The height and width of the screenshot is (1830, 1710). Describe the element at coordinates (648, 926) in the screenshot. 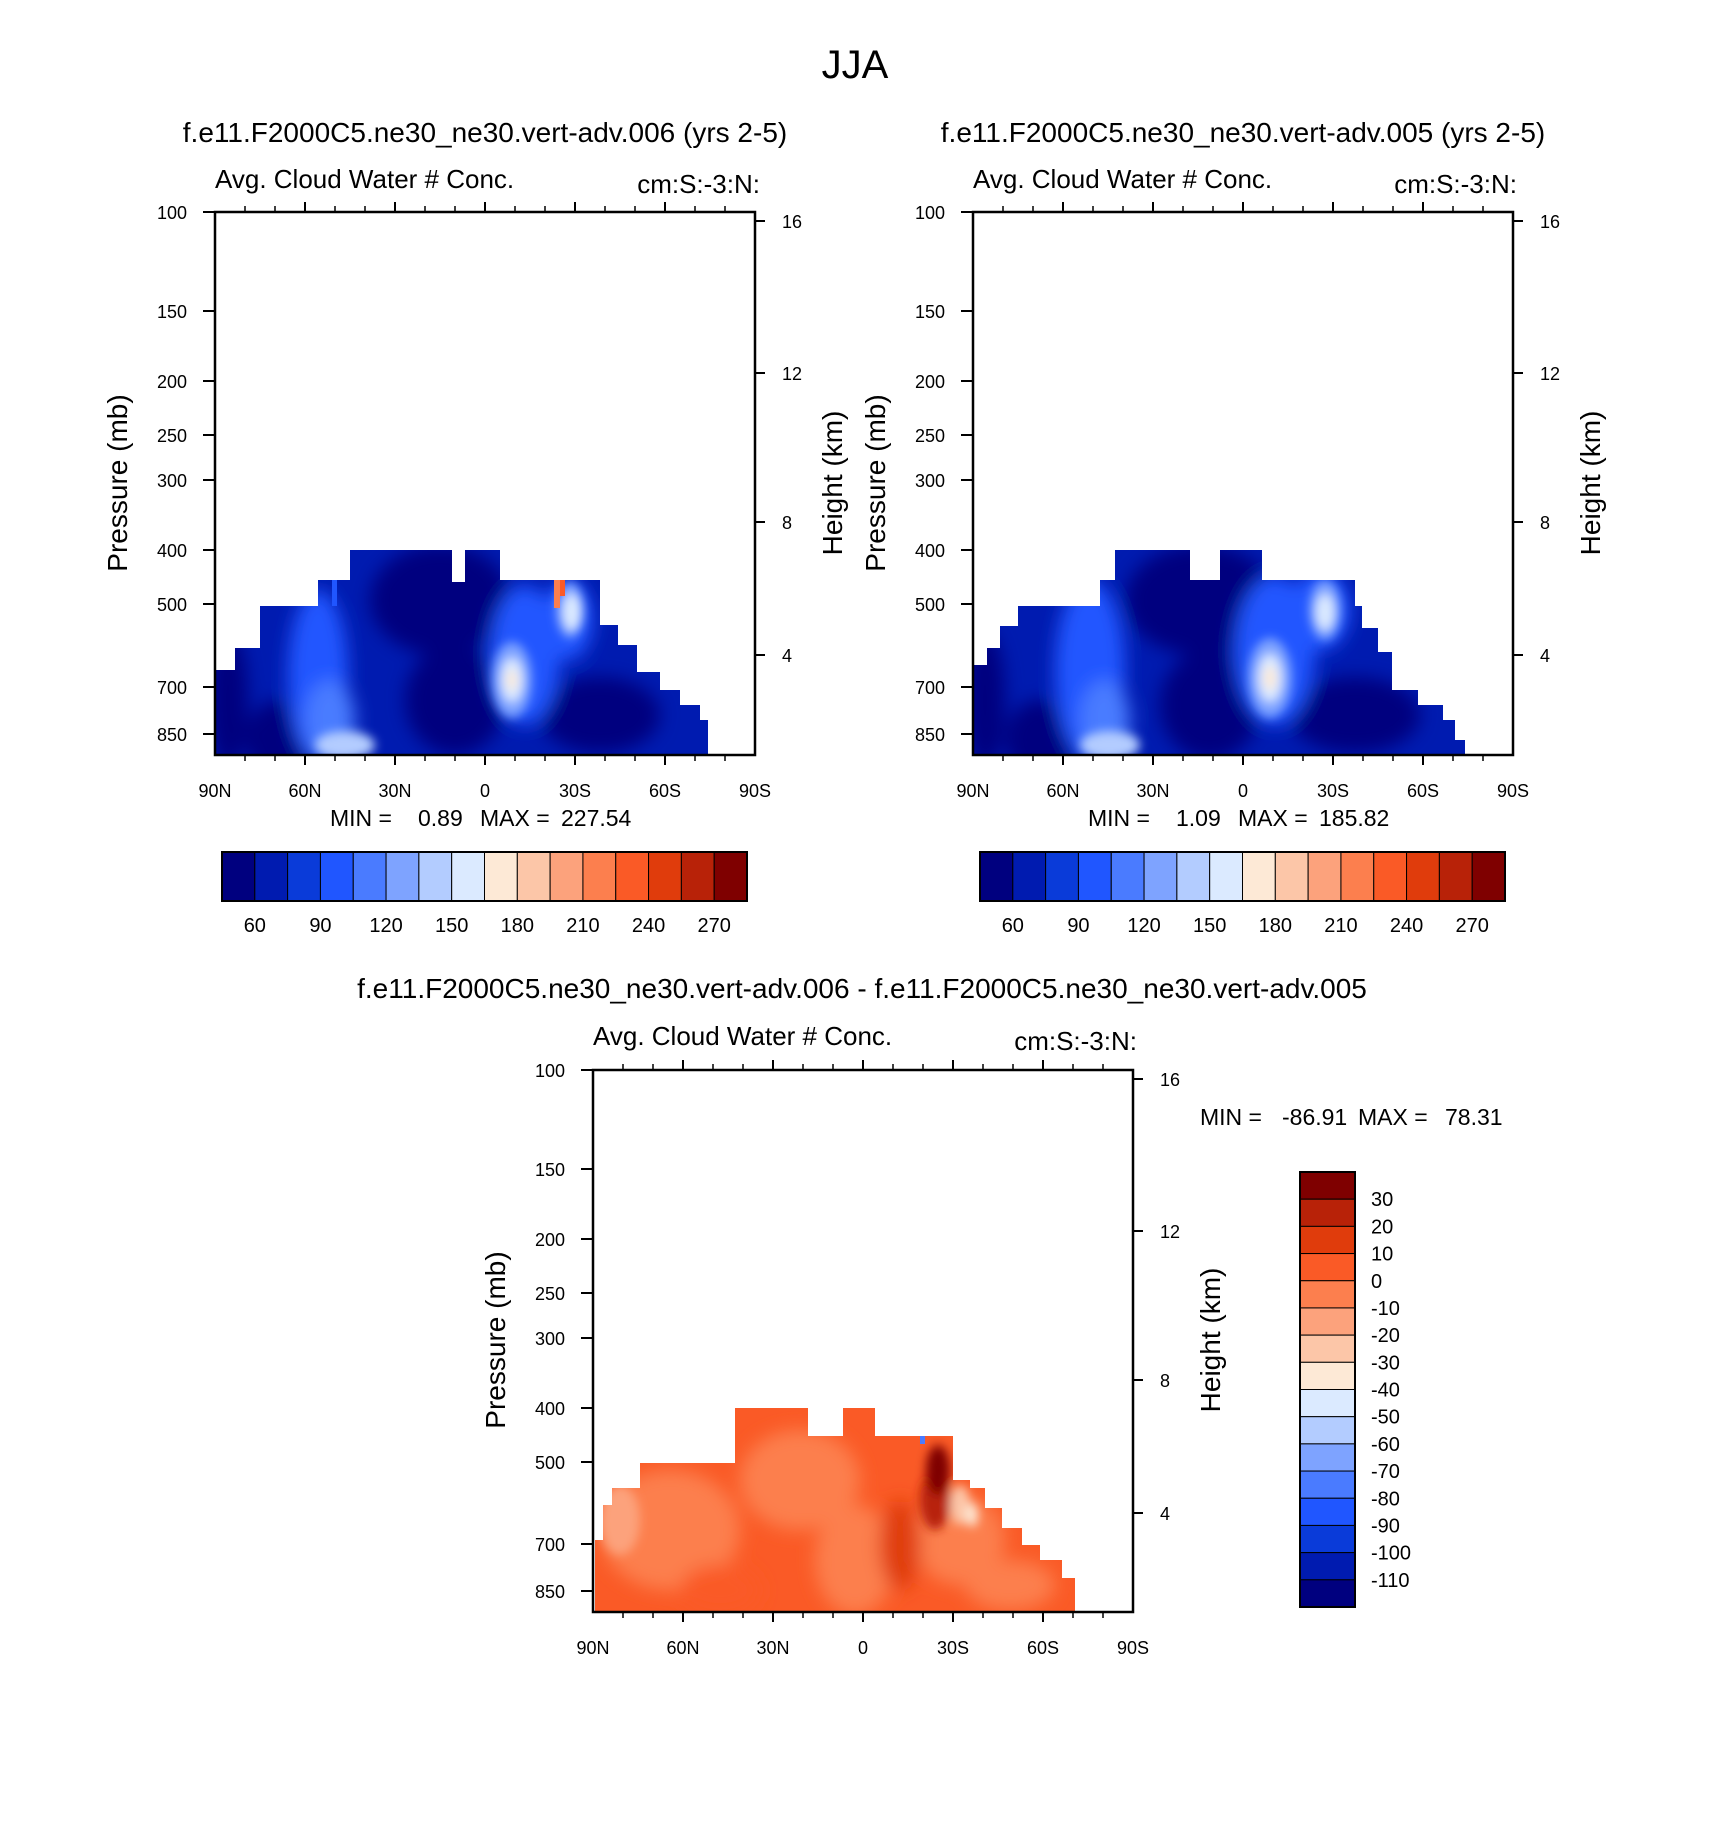

I see `colorbar-label: 240` at that location.